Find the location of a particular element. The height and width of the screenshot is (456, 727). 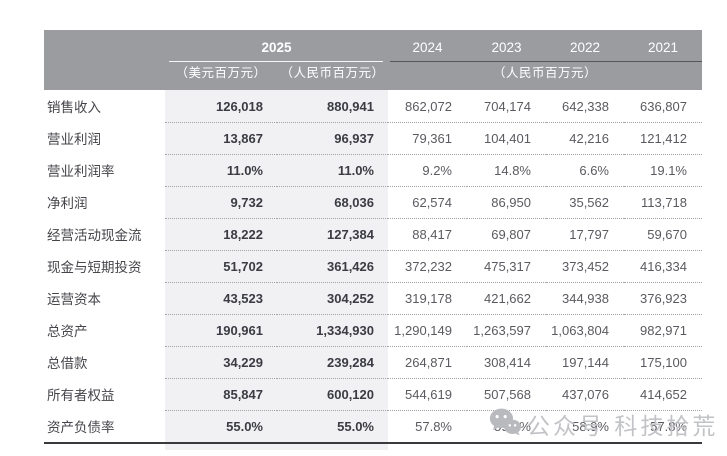

cell-2025-rmb: 880,941 is located at coordinates (332, 106).